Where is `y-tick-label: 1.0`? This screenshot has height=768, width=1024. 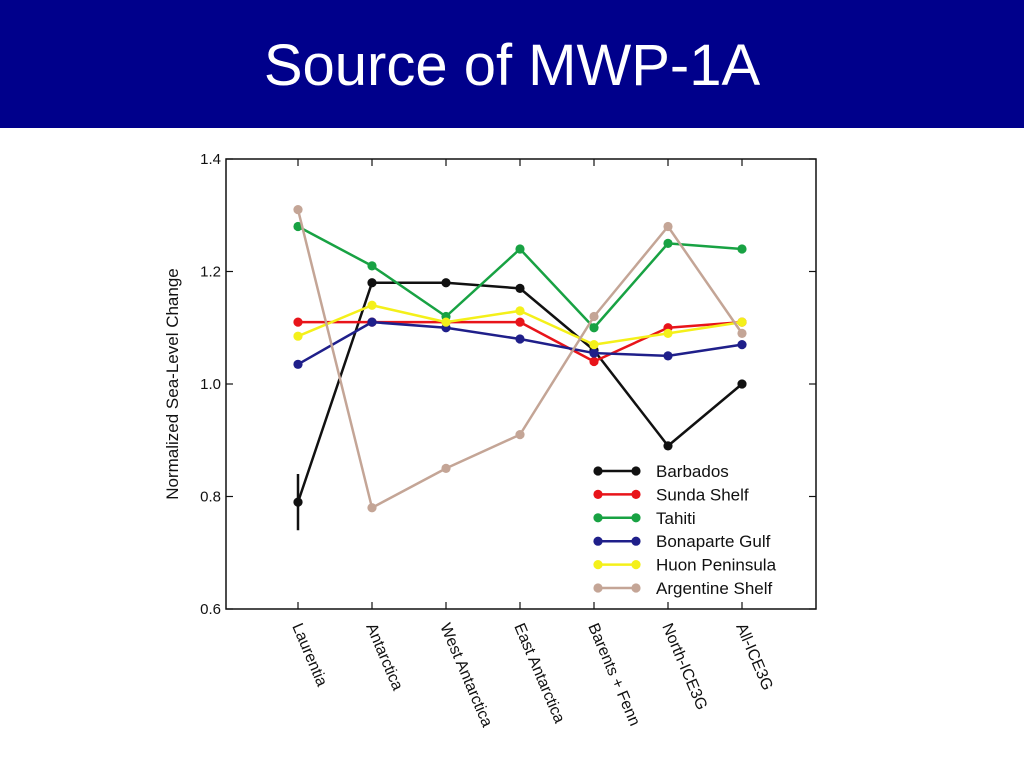
y-tick-label: 1.0 is located at coordinates (210, 384).